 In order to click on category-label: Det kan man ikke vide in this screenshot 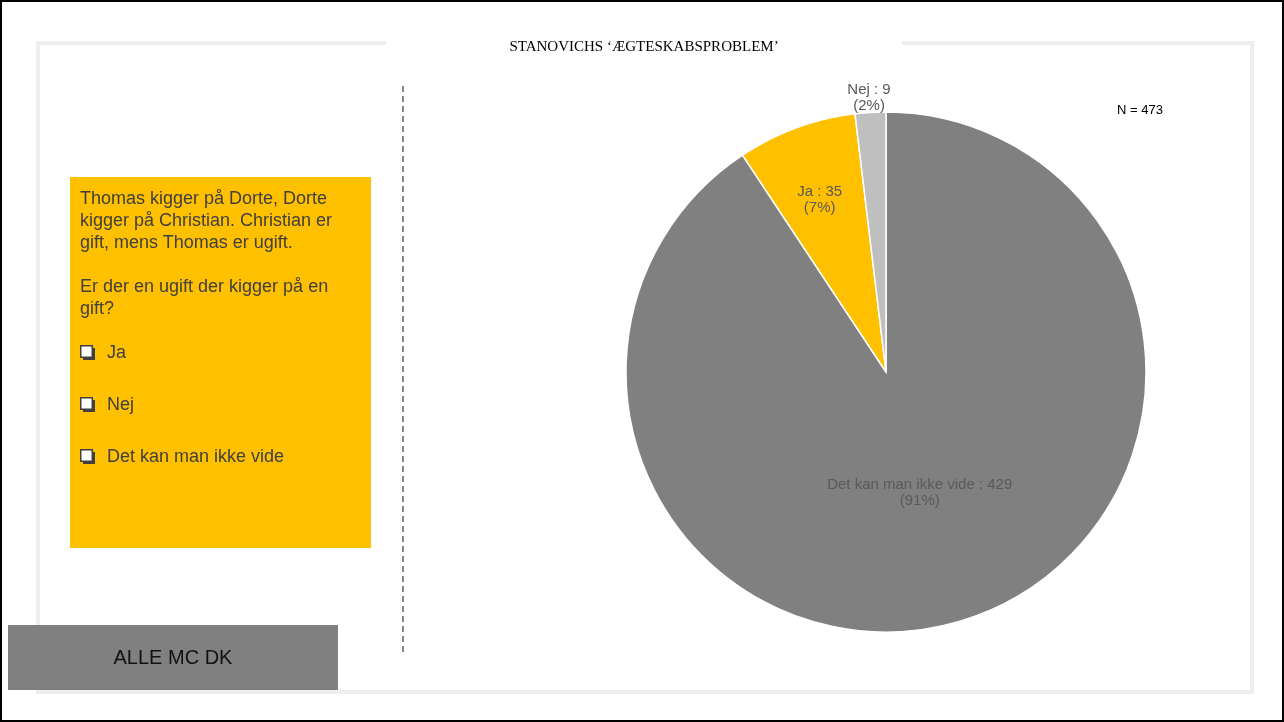, I will do `click(196, 456)`.